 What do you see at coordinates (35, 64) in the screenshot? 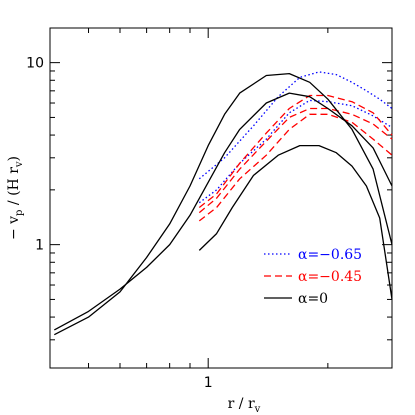
I see `y-tick-label: 10` at bounding box center [35, 64].